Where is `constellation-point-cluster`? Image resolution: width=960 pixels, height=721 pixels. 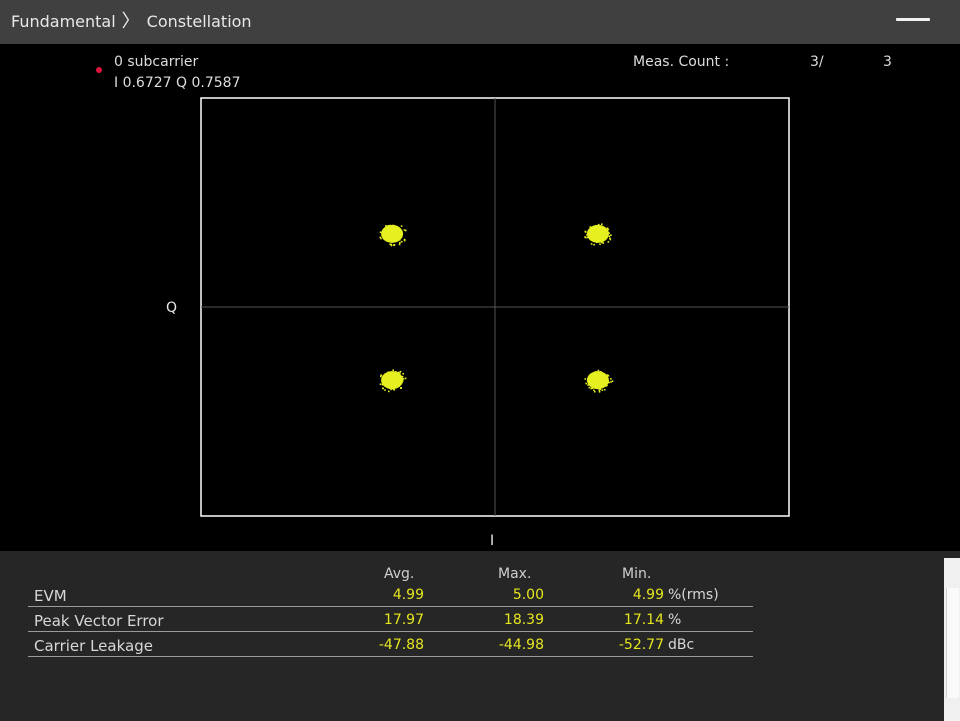 constellation-point-cluster is located at coordinates (598, 234).